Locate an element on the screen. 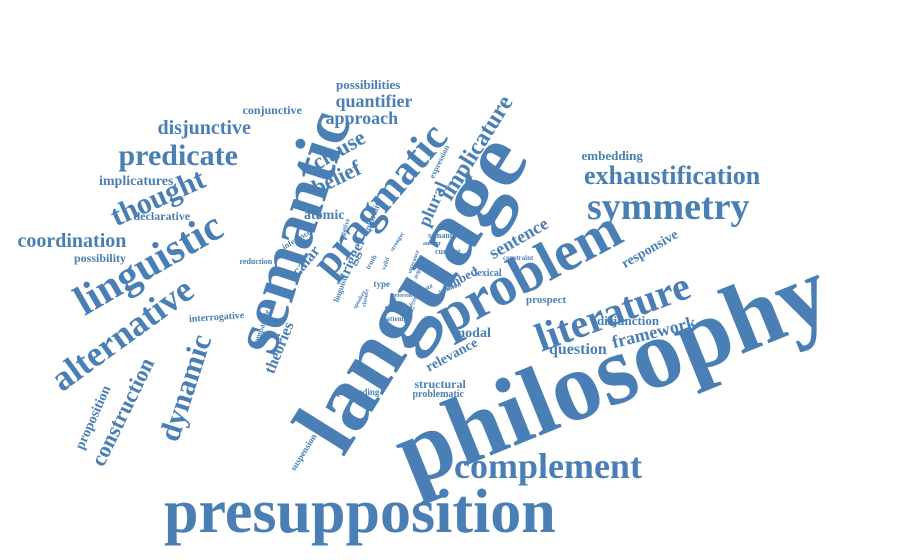 Image resolution: width=900 pixels, height=560 pixels. word-modal: modal is located at coordinates (472, 333).